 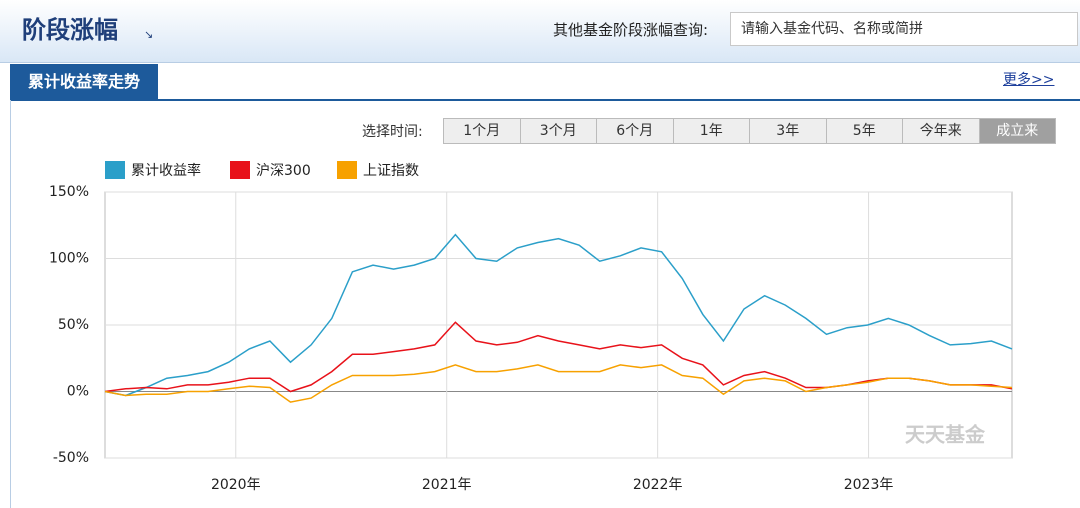 What do you see at coordinates (711, 131) in the screenshot?
I see `time-button: 1年` at bounding box center [711, 131].